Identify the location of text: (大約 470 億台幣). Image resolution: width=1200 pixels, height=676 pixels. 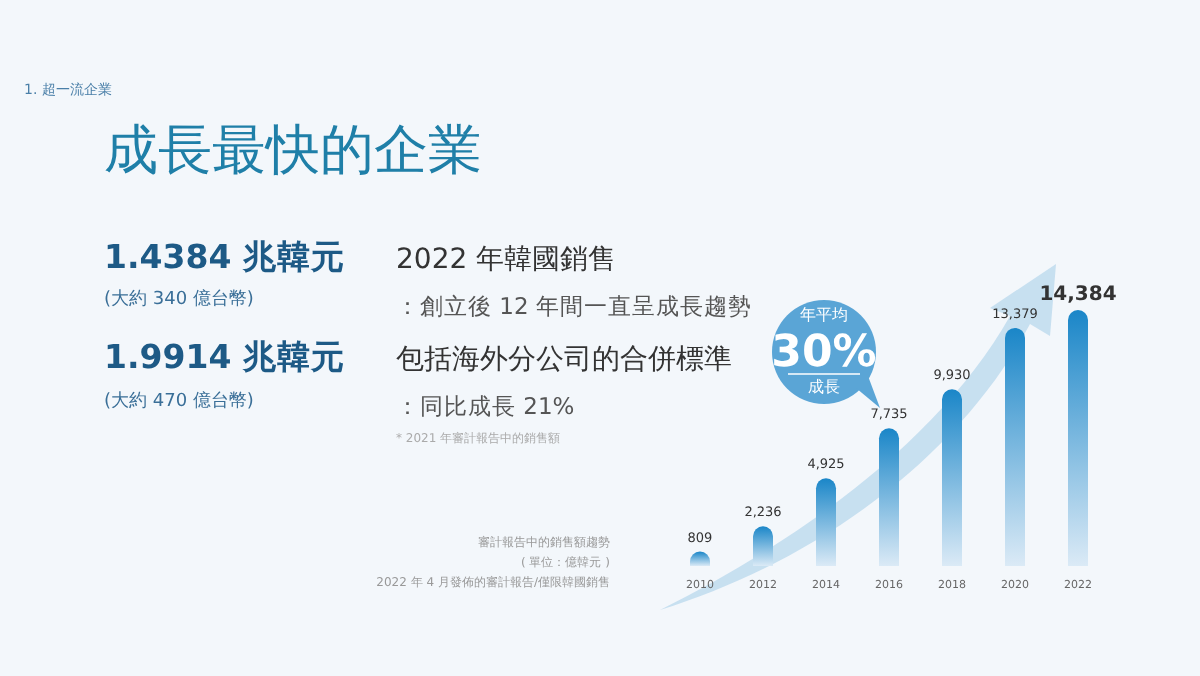
(179, 401).